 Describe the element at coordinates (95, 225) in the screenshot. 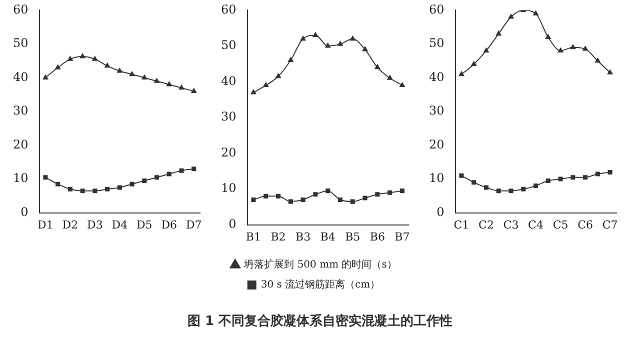

I see `x-tick-label: D3` at that location.